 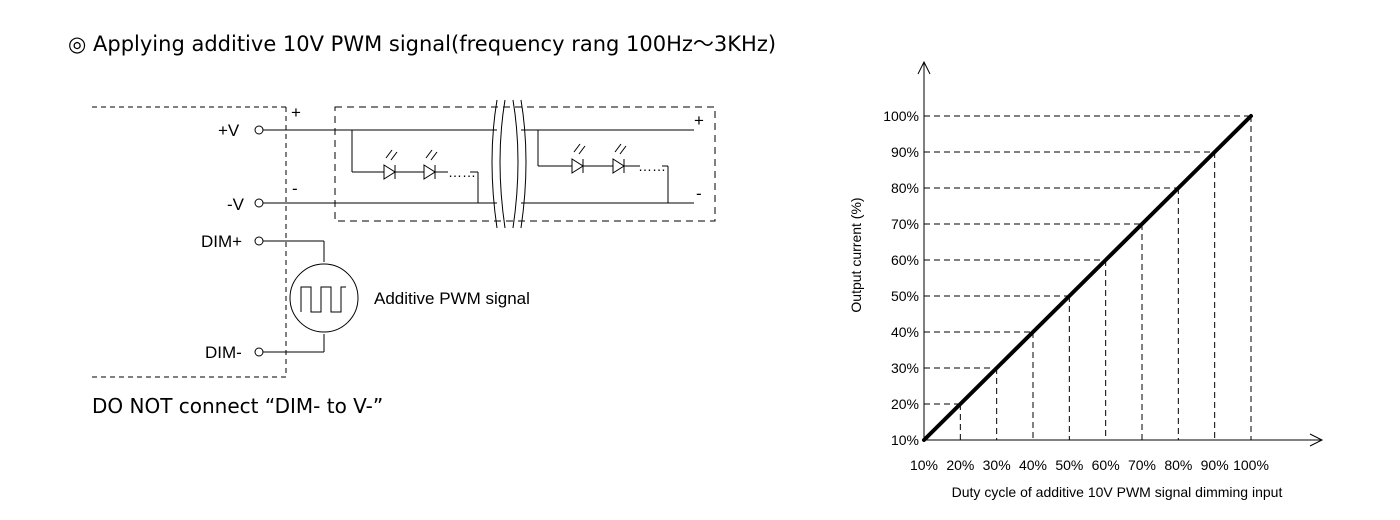 I want to click on terminal-dim-neg, so click(x=259, y=352).